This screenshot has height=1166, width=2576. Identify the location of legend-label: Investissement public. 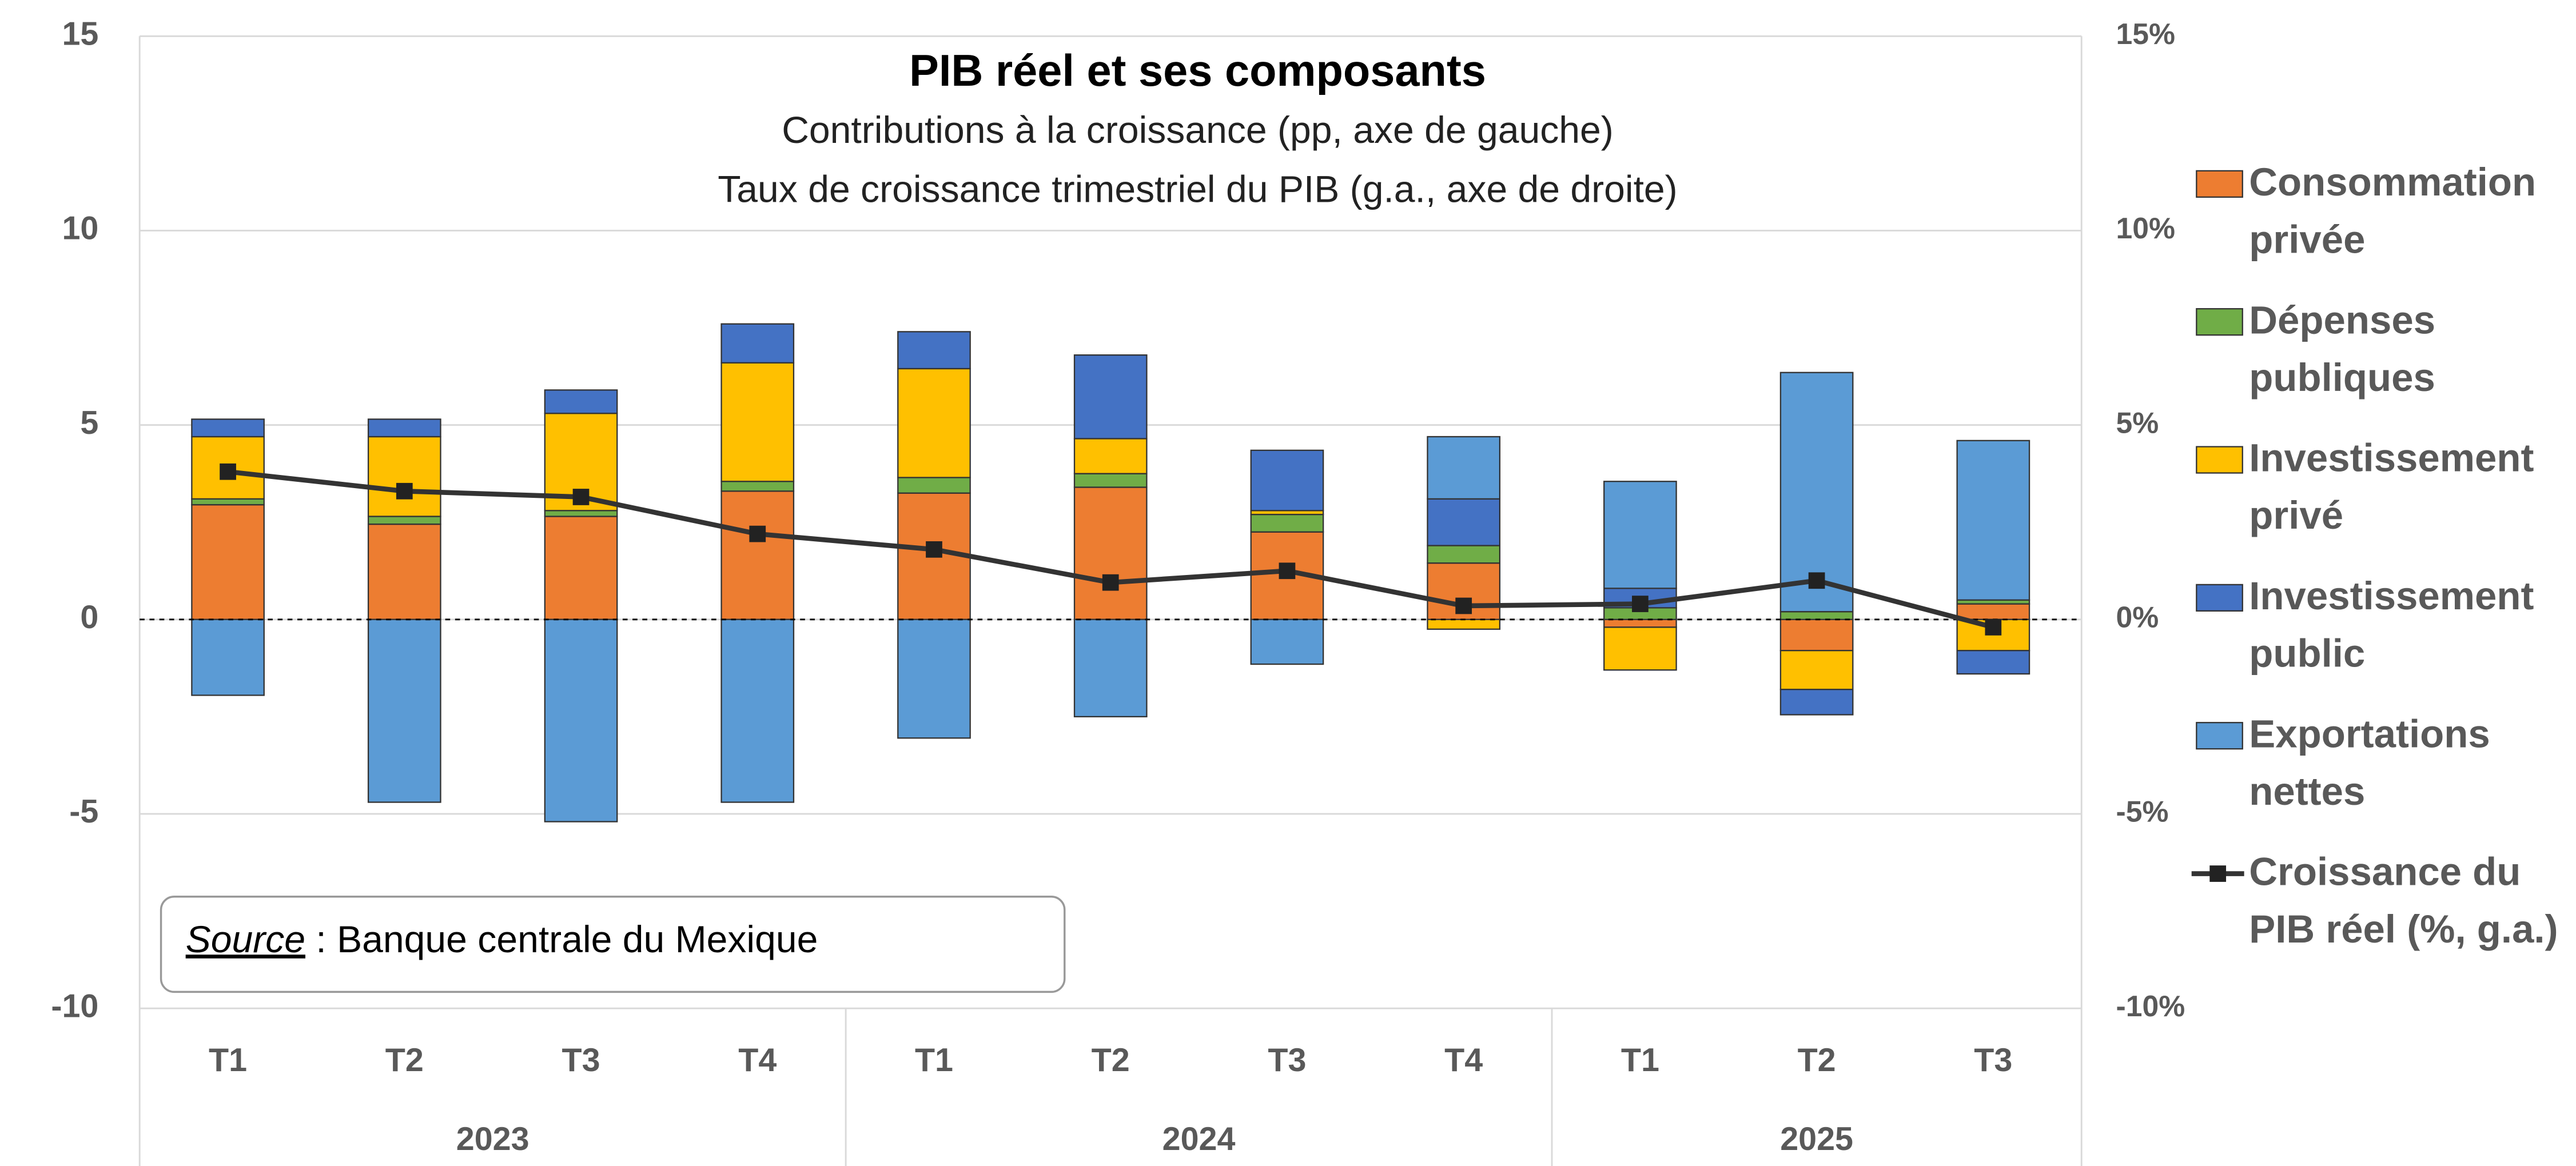
(2391, 625).